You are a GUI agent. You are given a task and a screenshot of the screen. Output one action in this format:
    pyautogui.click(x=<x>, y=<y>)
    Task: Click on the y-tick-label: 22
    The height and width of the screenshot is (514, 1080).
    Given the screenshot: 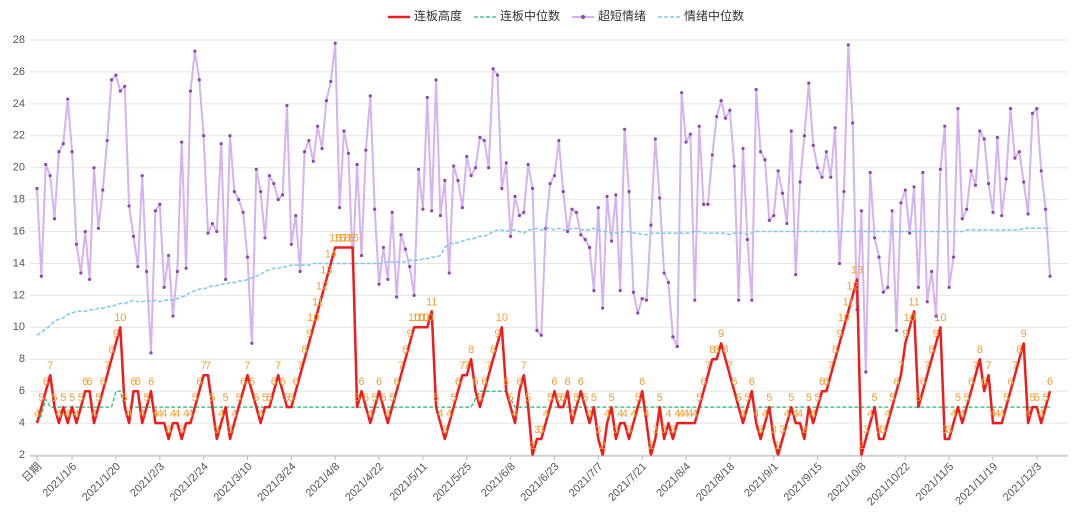 What is the action you would take?
    pyautogui.click(x=19, y=136)
    